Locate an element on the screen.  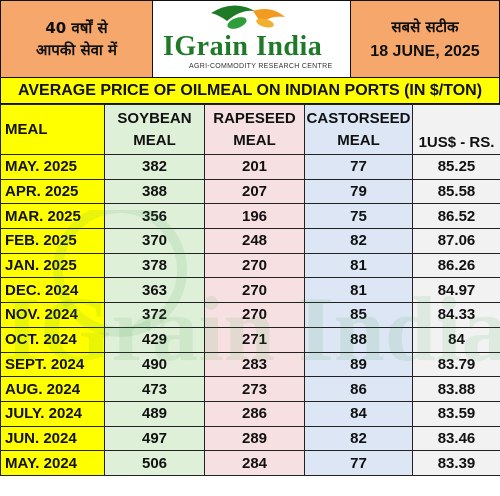
usd-rs-cell: 84 is located at coordinates (456, 339).